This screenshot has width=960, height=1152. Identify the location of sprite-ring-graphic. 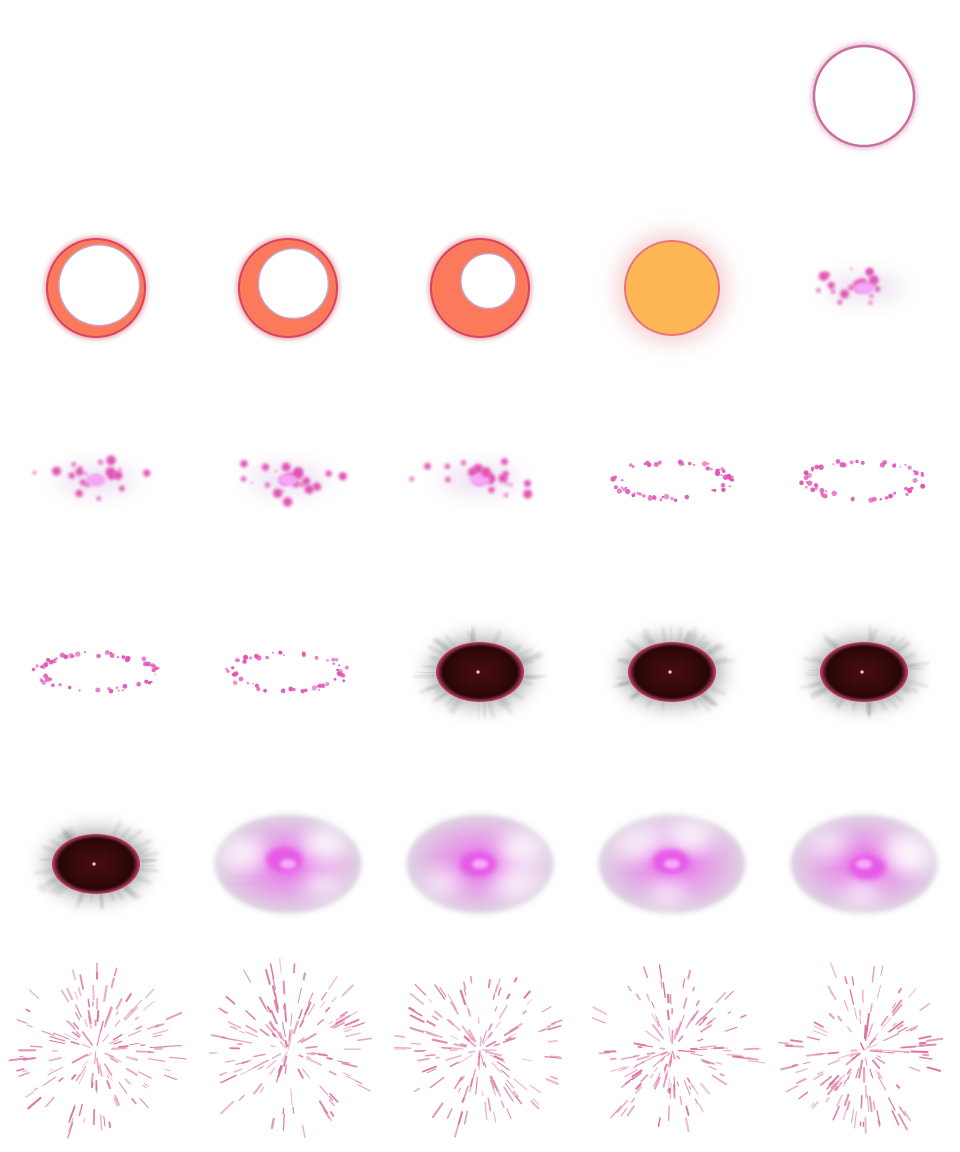
(864, 96).